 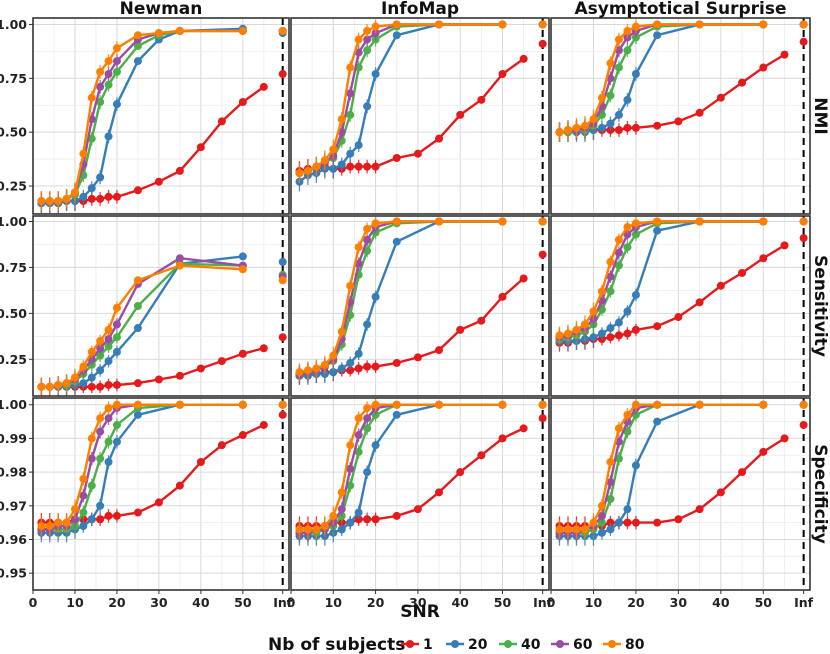 I want to click on y-tick-label: 0.98, so click(x=13, y=472).